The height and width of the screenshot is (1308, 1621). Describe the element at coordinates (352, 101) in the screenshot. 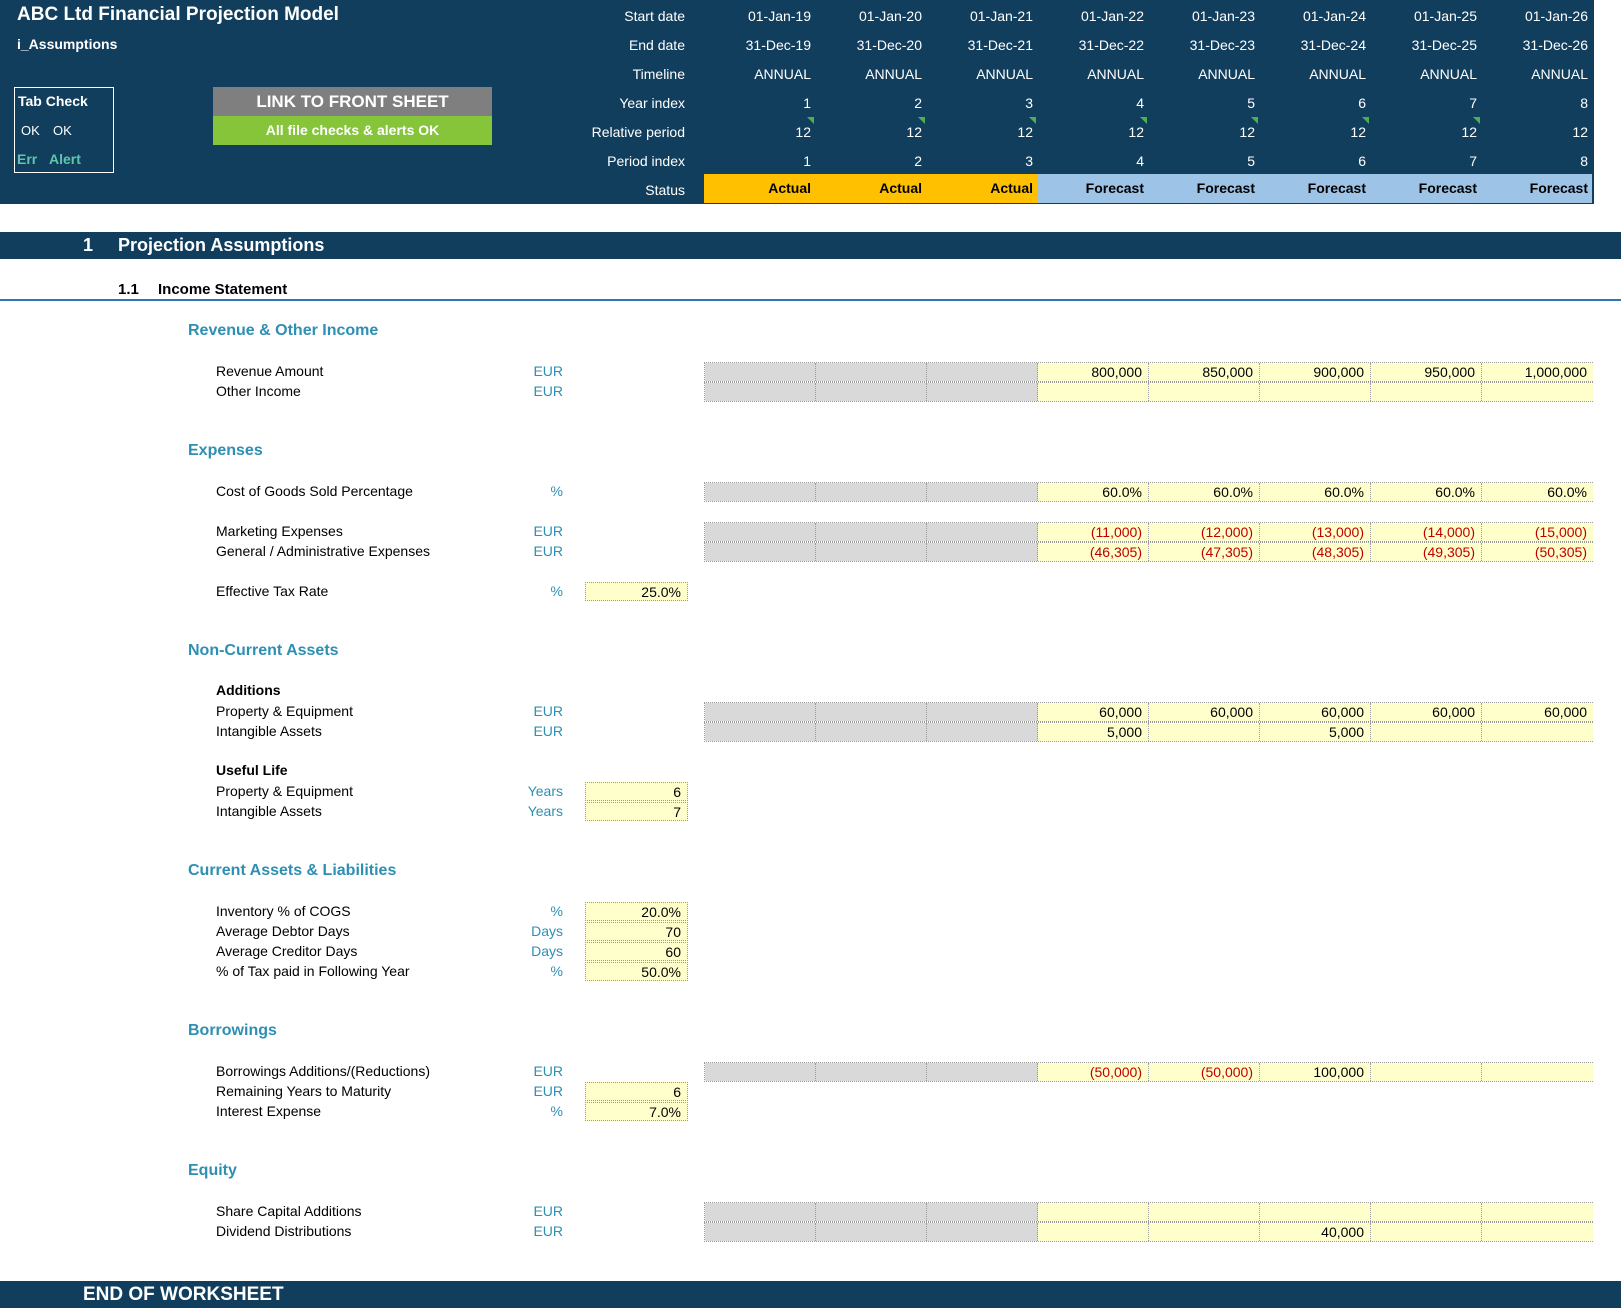

I see `link-to-front-sheet-button: LINK TO FRONT SHEET` at that location.